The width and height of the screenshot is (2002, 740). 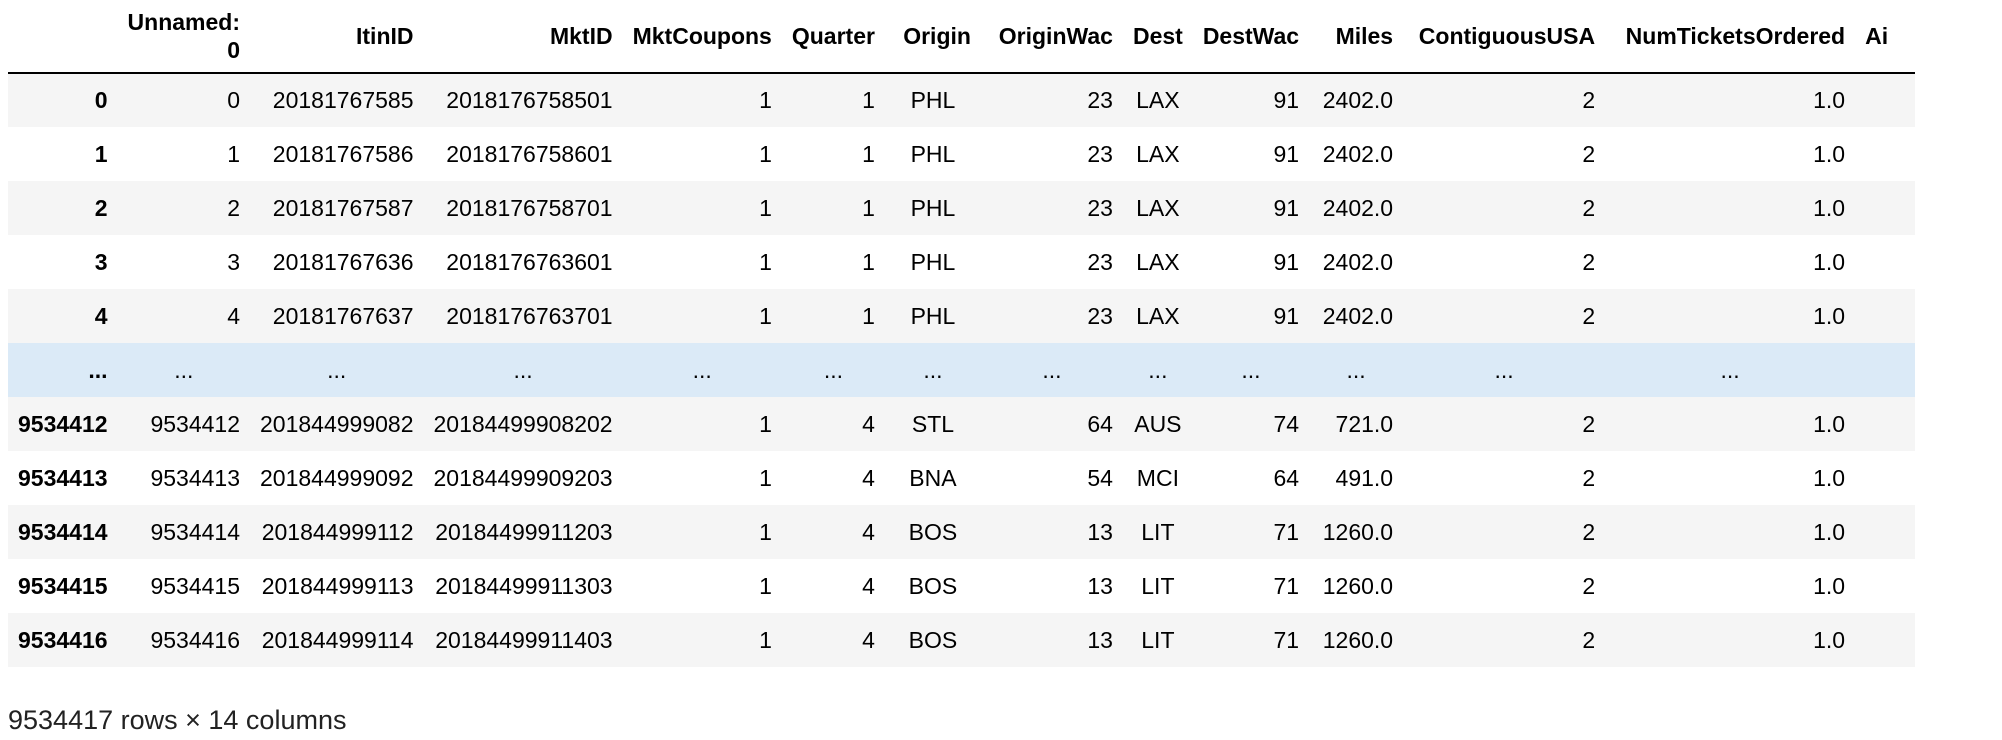 What do you see at coordinates (337, 477) in the screenshot?
I see `table-cell: 201844999092` at bounding box center [337, 477].